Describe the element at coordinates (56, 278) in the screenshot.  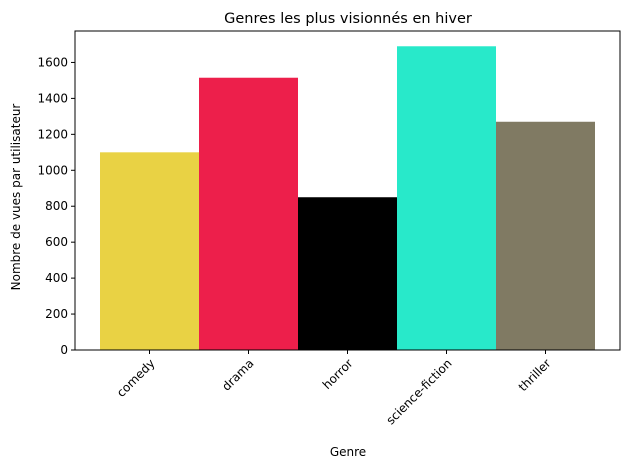
I see `y-tick-label-400: 400` at that location.